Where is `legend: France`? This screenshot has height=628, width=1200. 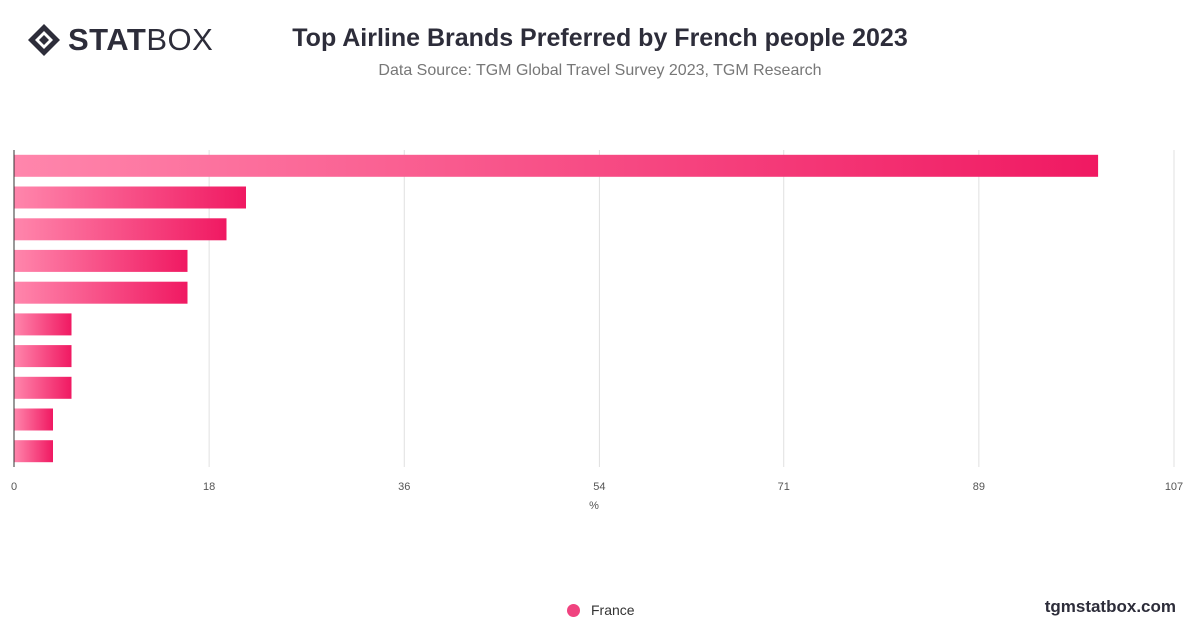
legend: France is located at coordinates (601, 610).